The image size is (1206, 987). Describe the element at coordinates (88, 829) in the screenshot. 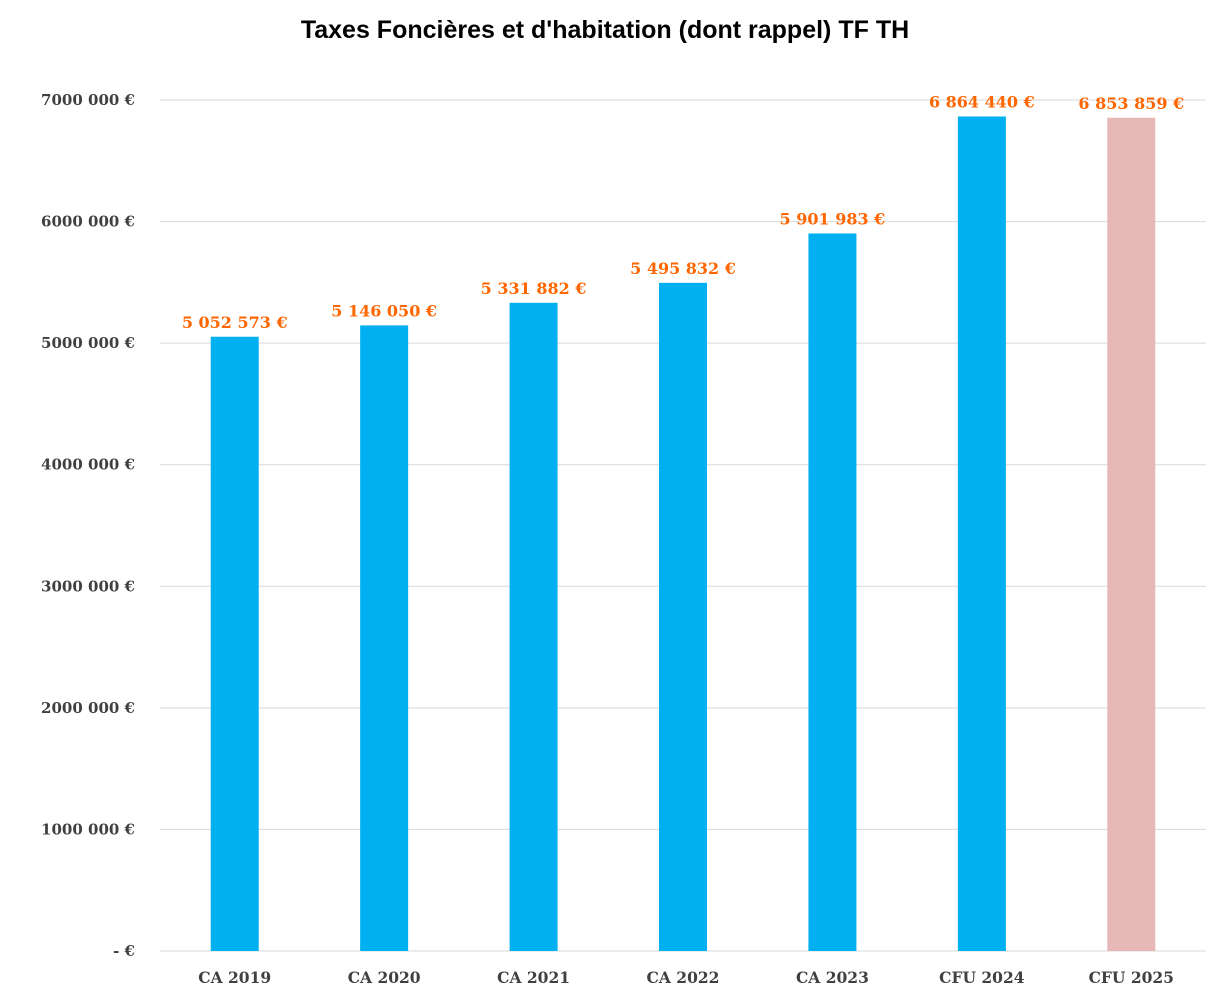

I see `y-tick-label: 1000 000 €` at that location.